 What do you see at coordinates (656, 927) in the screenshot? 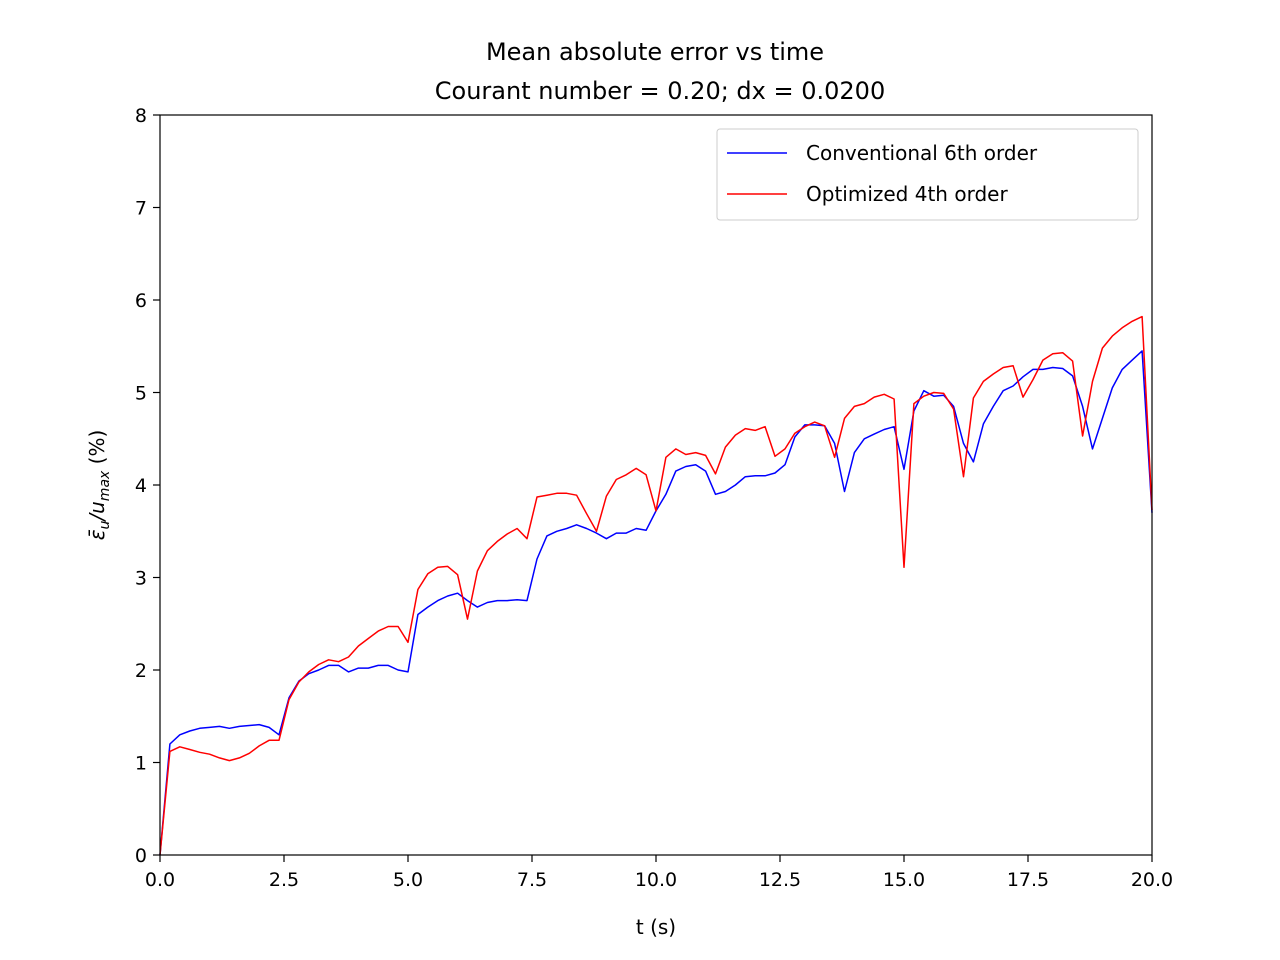
I see `x-axis-label: t (s)` at bounding box center [656, 927].